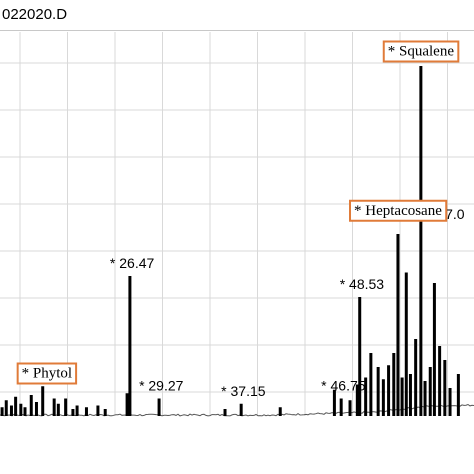 This screenshot has height=474, width=474. Describe the element at coordinates (343, 386) in the screenshot. I see `peak-label: * 46.75` at that location.